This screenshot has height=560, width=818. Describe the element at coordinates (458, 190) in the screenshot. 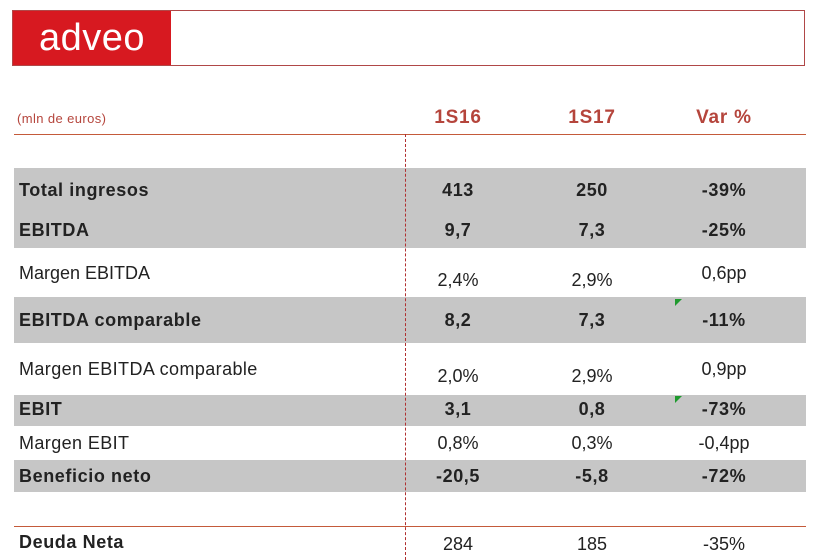

I see `cell-1s16: 413` at that location.